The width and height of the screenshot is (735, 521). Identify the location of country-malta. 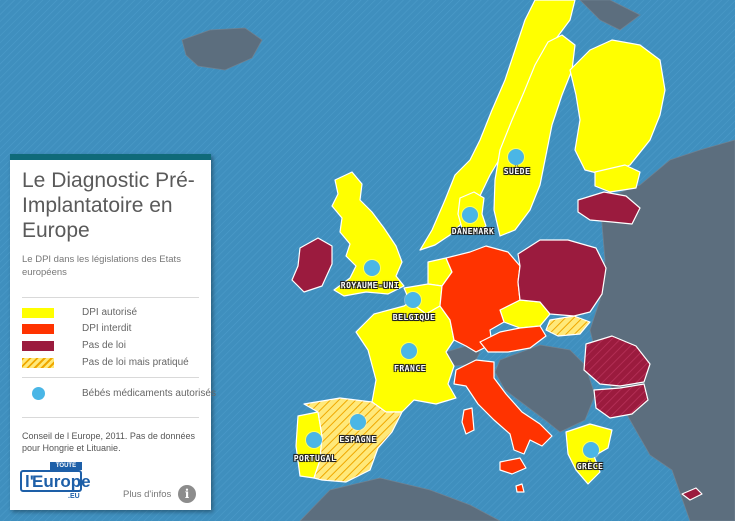
(520, 488).